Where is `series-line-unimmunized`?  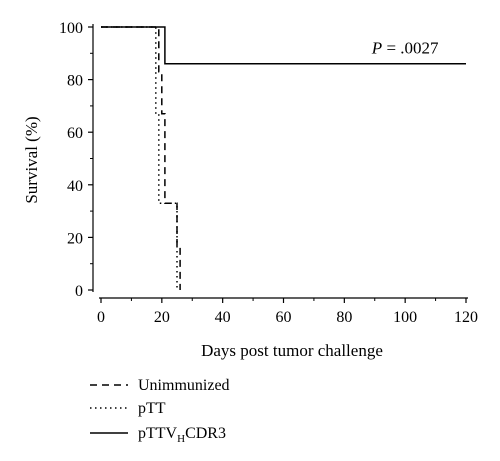
series-line-unimmunized is located at coordinates (141, 158).